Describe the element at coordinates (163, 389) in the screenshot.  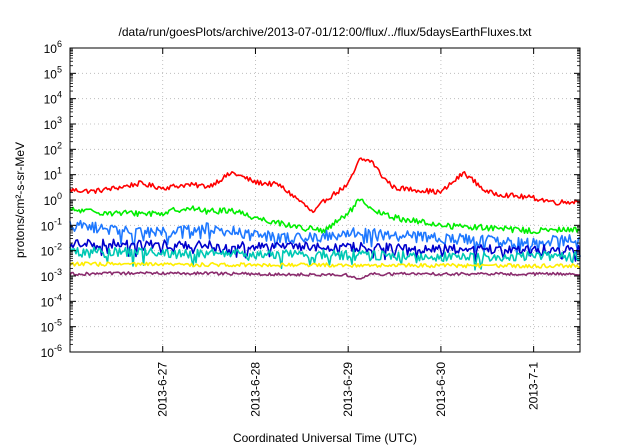
I see `x-tick-label: 2013-6-27` at that location.